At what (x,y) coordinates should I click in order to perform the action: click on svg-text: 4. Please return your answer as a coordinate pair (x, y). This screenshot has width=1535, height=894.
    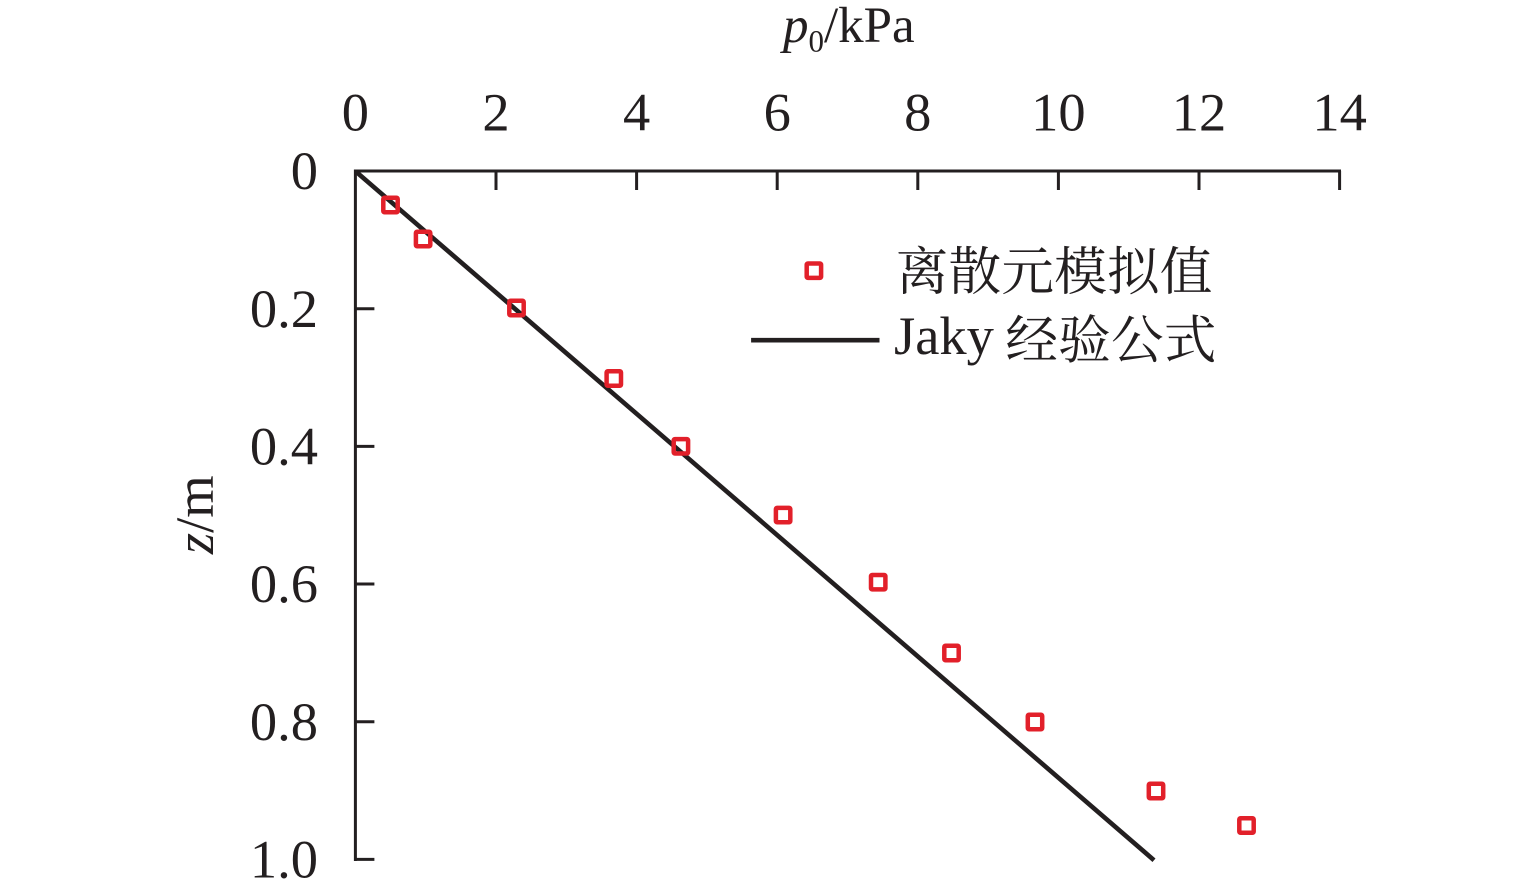
    Looking at the image, I should click on (636, 112).